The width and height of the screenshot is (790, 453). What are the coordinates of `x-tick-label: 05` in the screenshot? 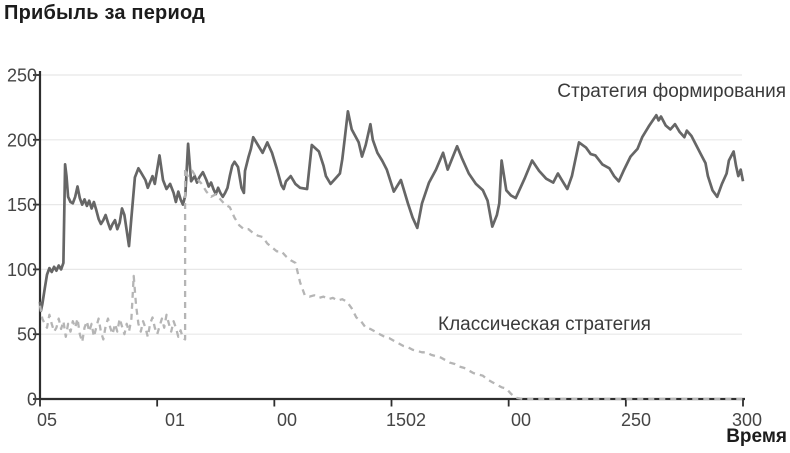 It's located at (47, 420).